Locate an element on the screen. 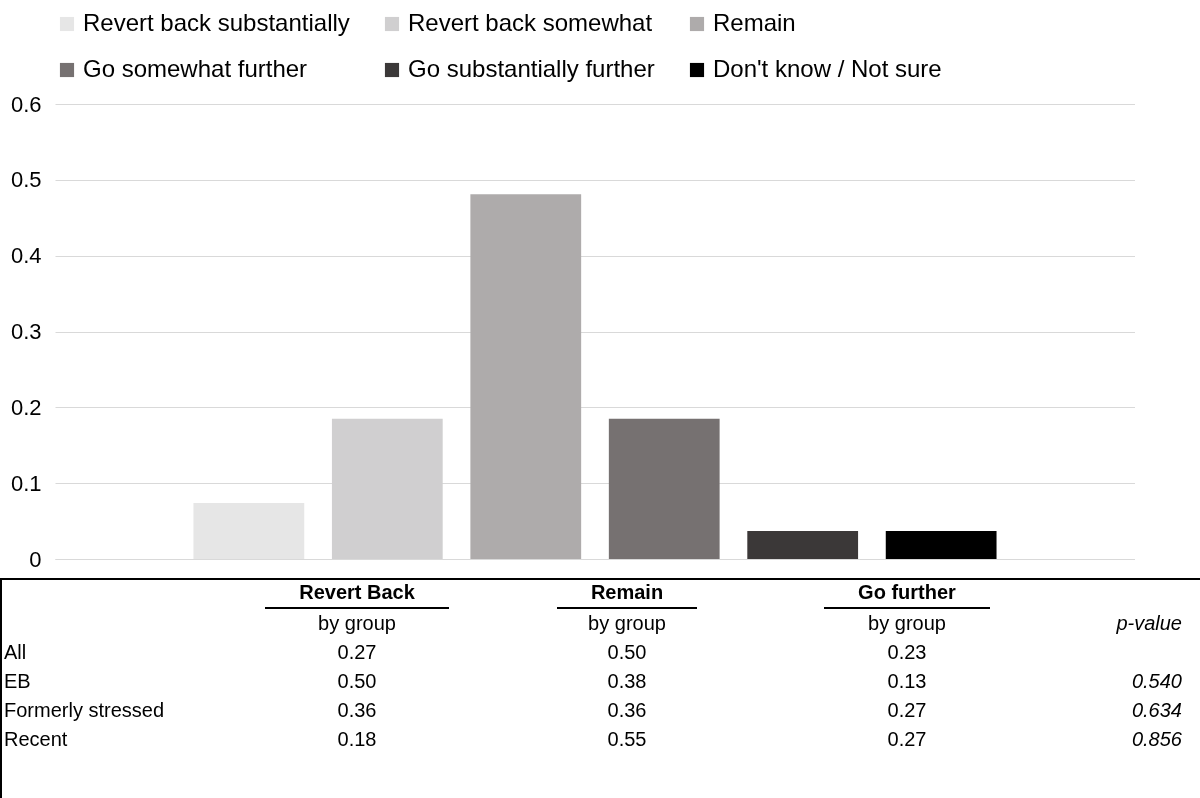 Image resolution: width=1200 pixels, height=798 pixels. text: 0.13 is located at coordinates (907, 681).